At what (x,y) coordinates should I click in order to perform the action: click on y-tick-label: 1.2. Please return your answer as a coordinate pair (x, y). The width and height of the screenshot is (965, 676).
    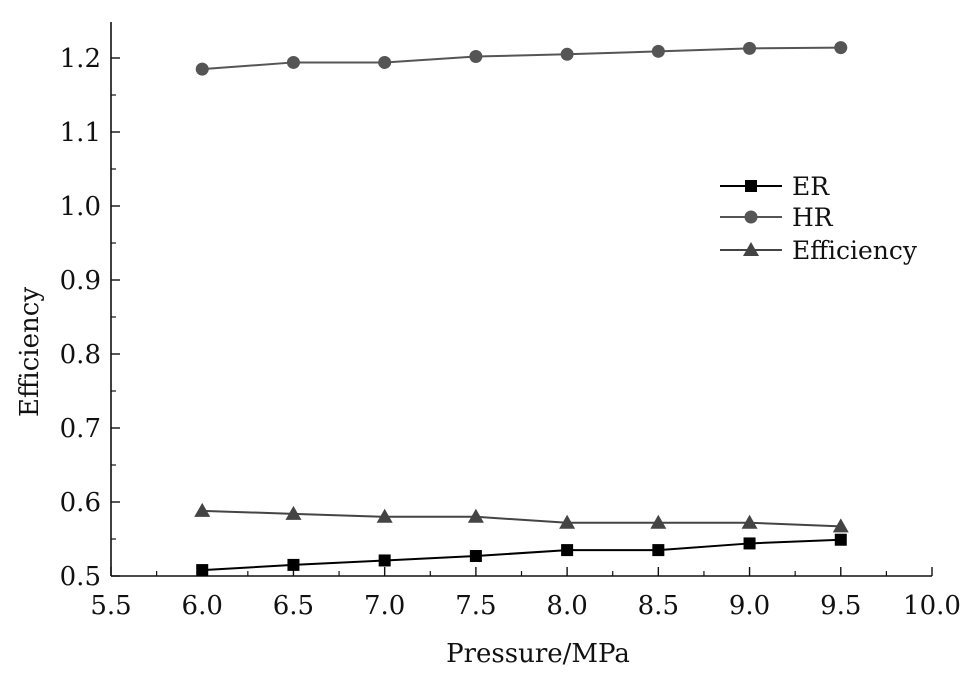
    Looking at the image, I should click on (80, 59).